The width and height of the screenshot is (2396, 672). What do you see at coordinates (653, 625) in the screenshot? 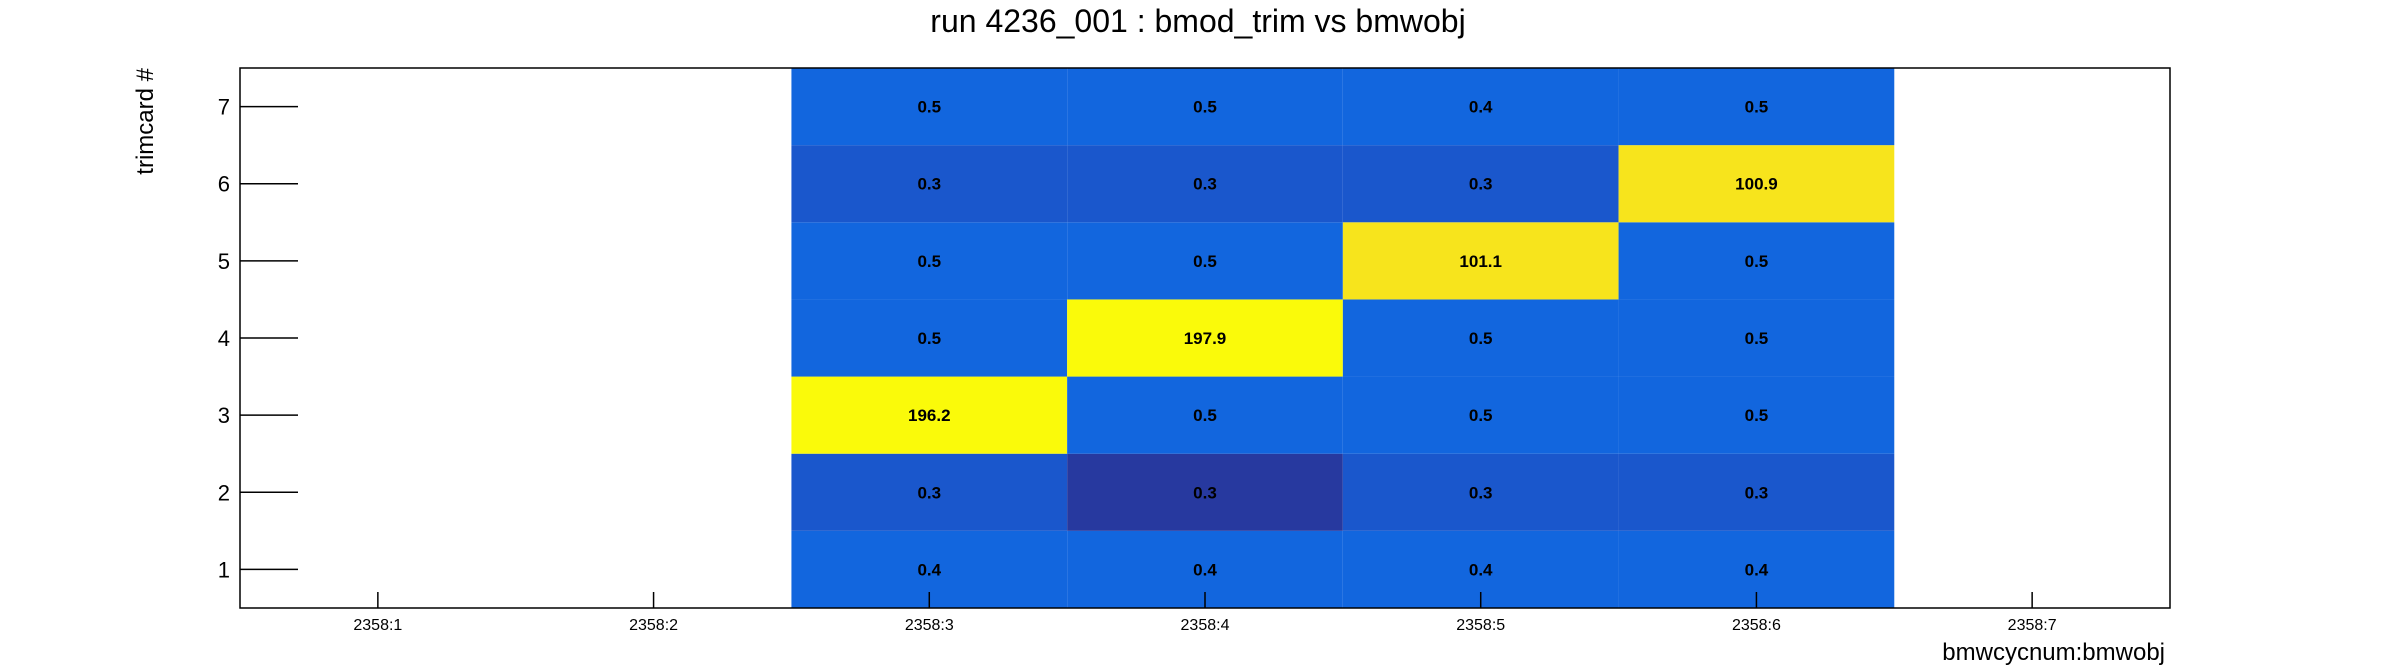
I see `x-tick-label: 2358:2` at bounding box center [653, 625].